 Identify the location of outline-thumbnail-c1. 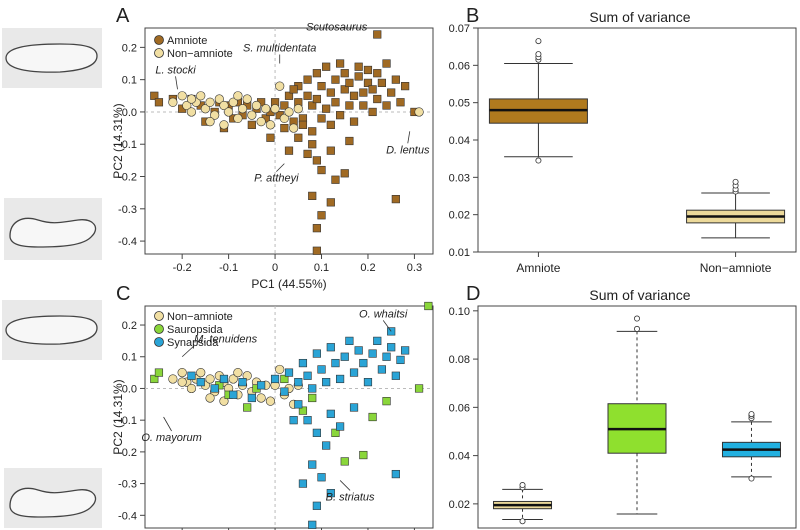
(52, 330).